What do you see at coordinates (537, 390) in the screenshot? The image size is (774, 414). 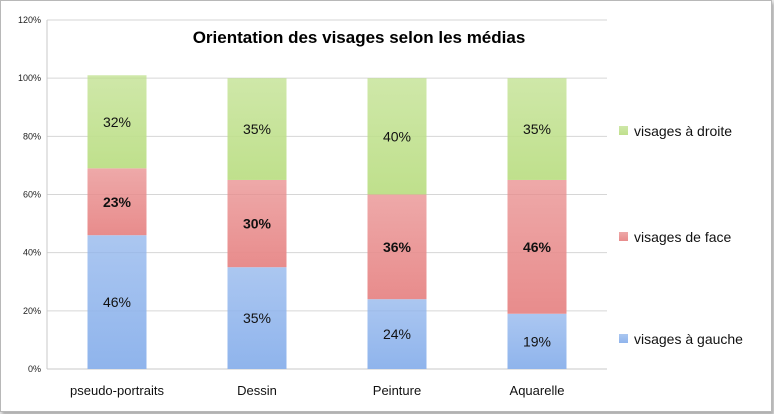 I see `x-category-label: Aquarelle` at bounding box center [537, 390].